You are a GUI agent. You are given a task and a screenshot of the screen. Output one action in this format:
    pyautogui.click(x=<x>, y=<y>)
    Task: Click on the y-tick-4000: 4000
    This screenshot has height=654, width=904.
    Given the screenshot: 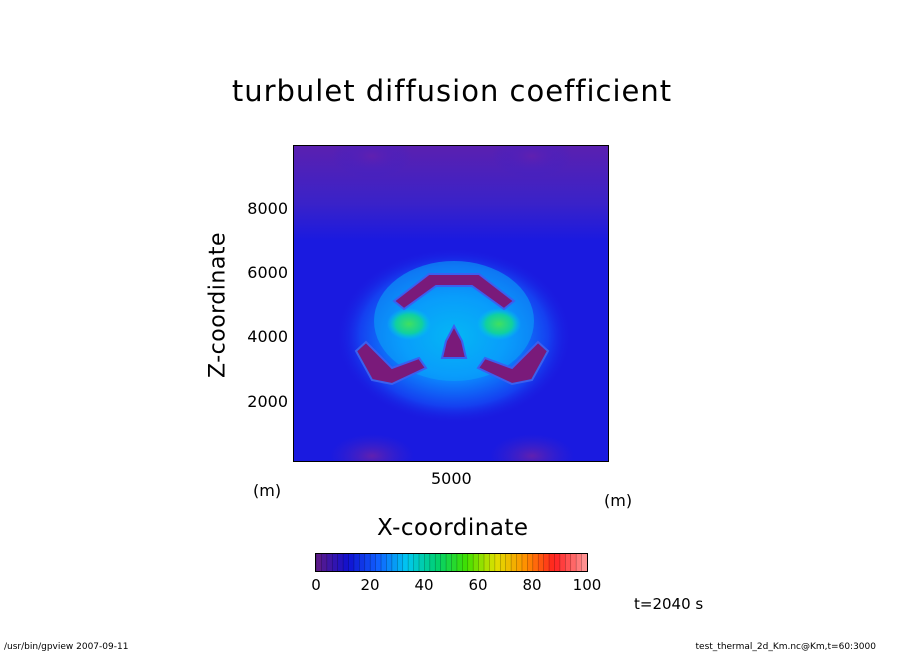 What is the action you would take?
    pyautogui.click(x=267, y=336)
    